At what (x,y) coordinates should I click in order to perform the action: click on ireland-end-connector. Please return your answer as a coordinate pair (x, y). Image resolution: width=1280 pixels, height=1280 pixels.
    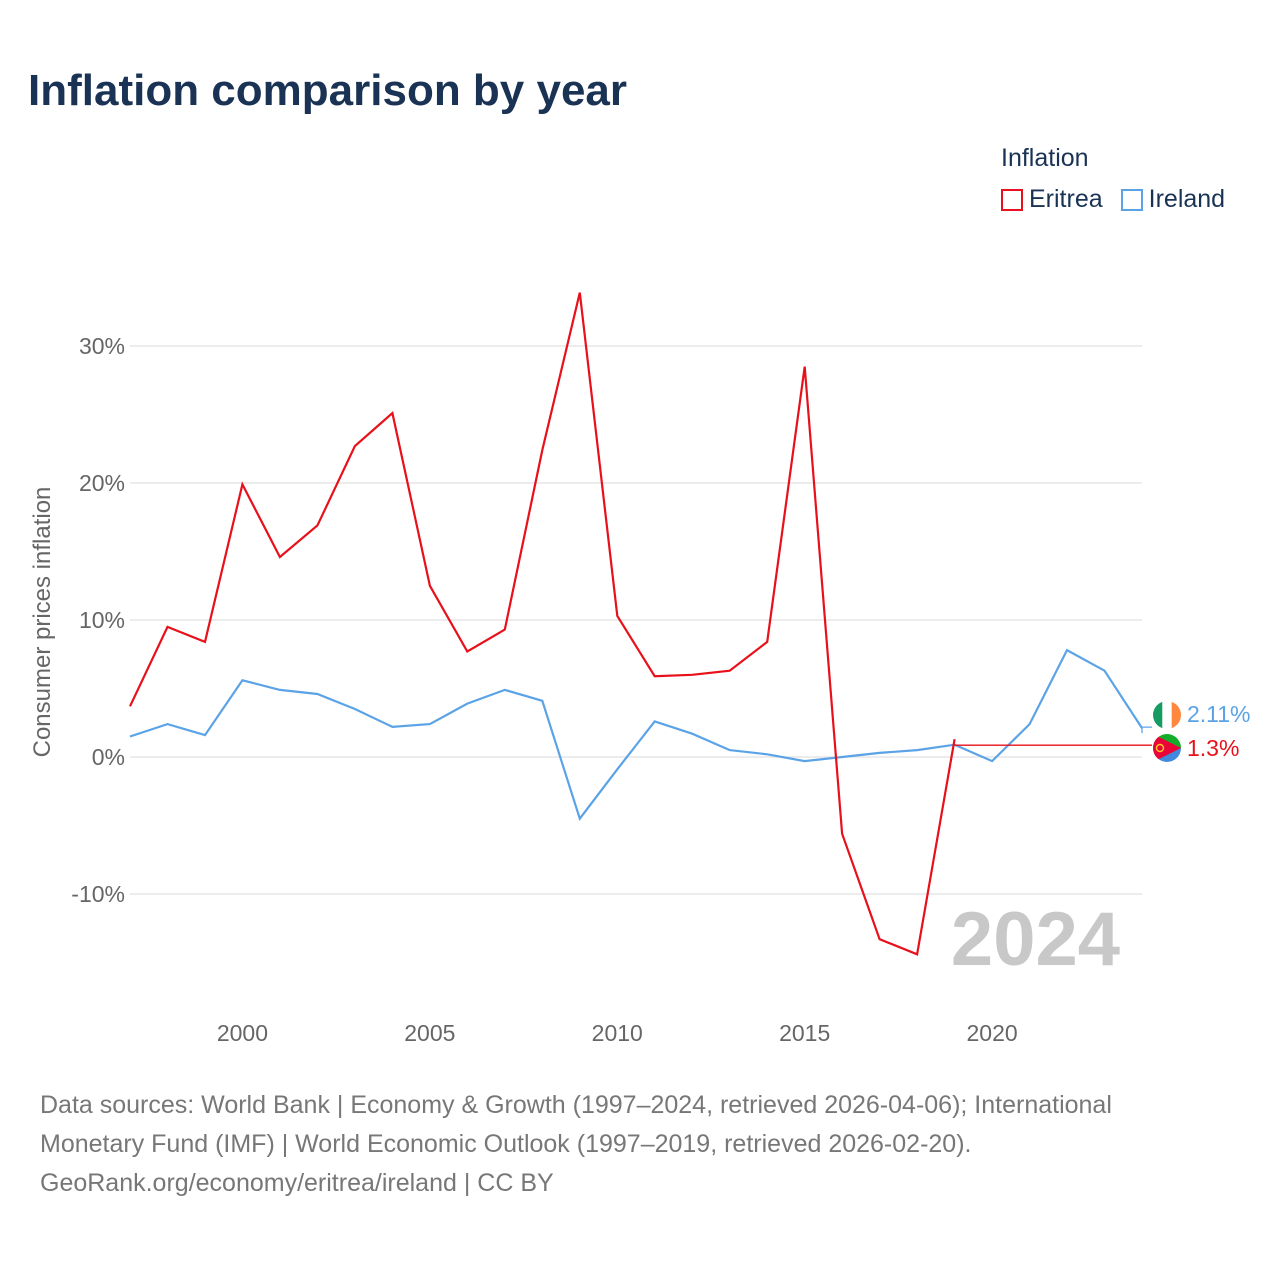
    Looking at the image, I should click on (1146, 730).